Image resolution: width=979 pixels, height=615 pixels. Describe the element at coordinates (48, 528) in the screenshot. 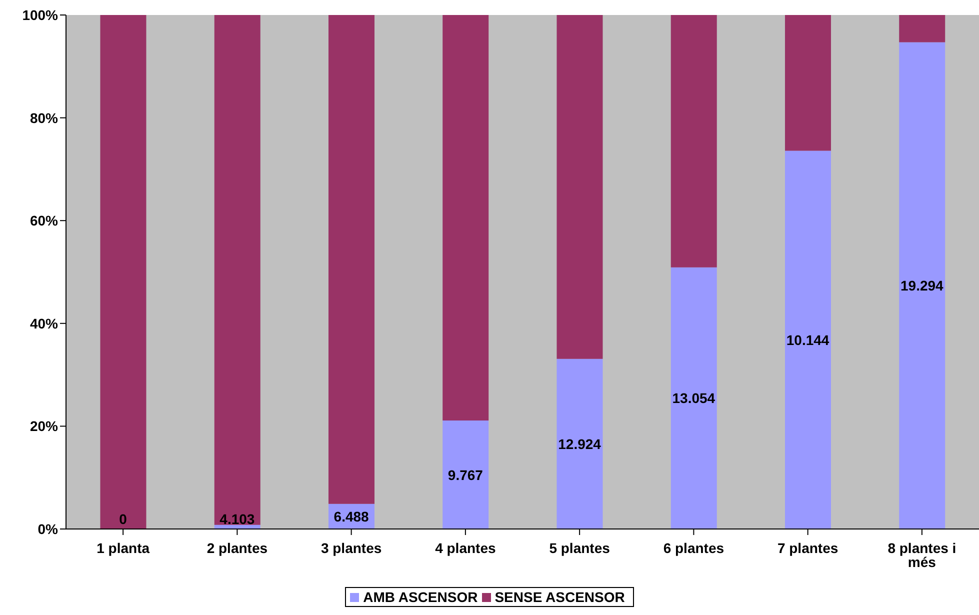

I see `y-tick-label: 0%` at that location.